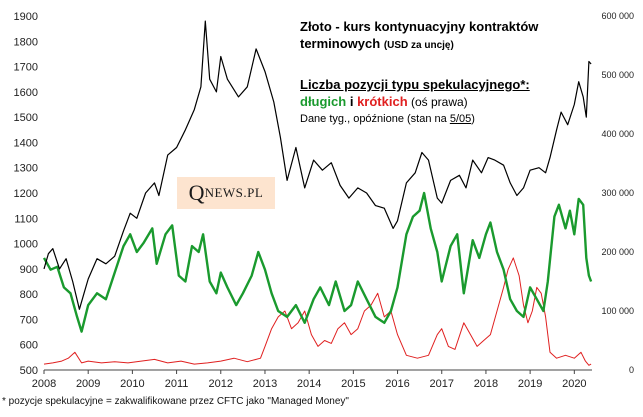 The image size is (643, 417). Describe the element at coordinates (26, 118) in the screenshot. I see `y-left-tick-label: 1500` at that location.